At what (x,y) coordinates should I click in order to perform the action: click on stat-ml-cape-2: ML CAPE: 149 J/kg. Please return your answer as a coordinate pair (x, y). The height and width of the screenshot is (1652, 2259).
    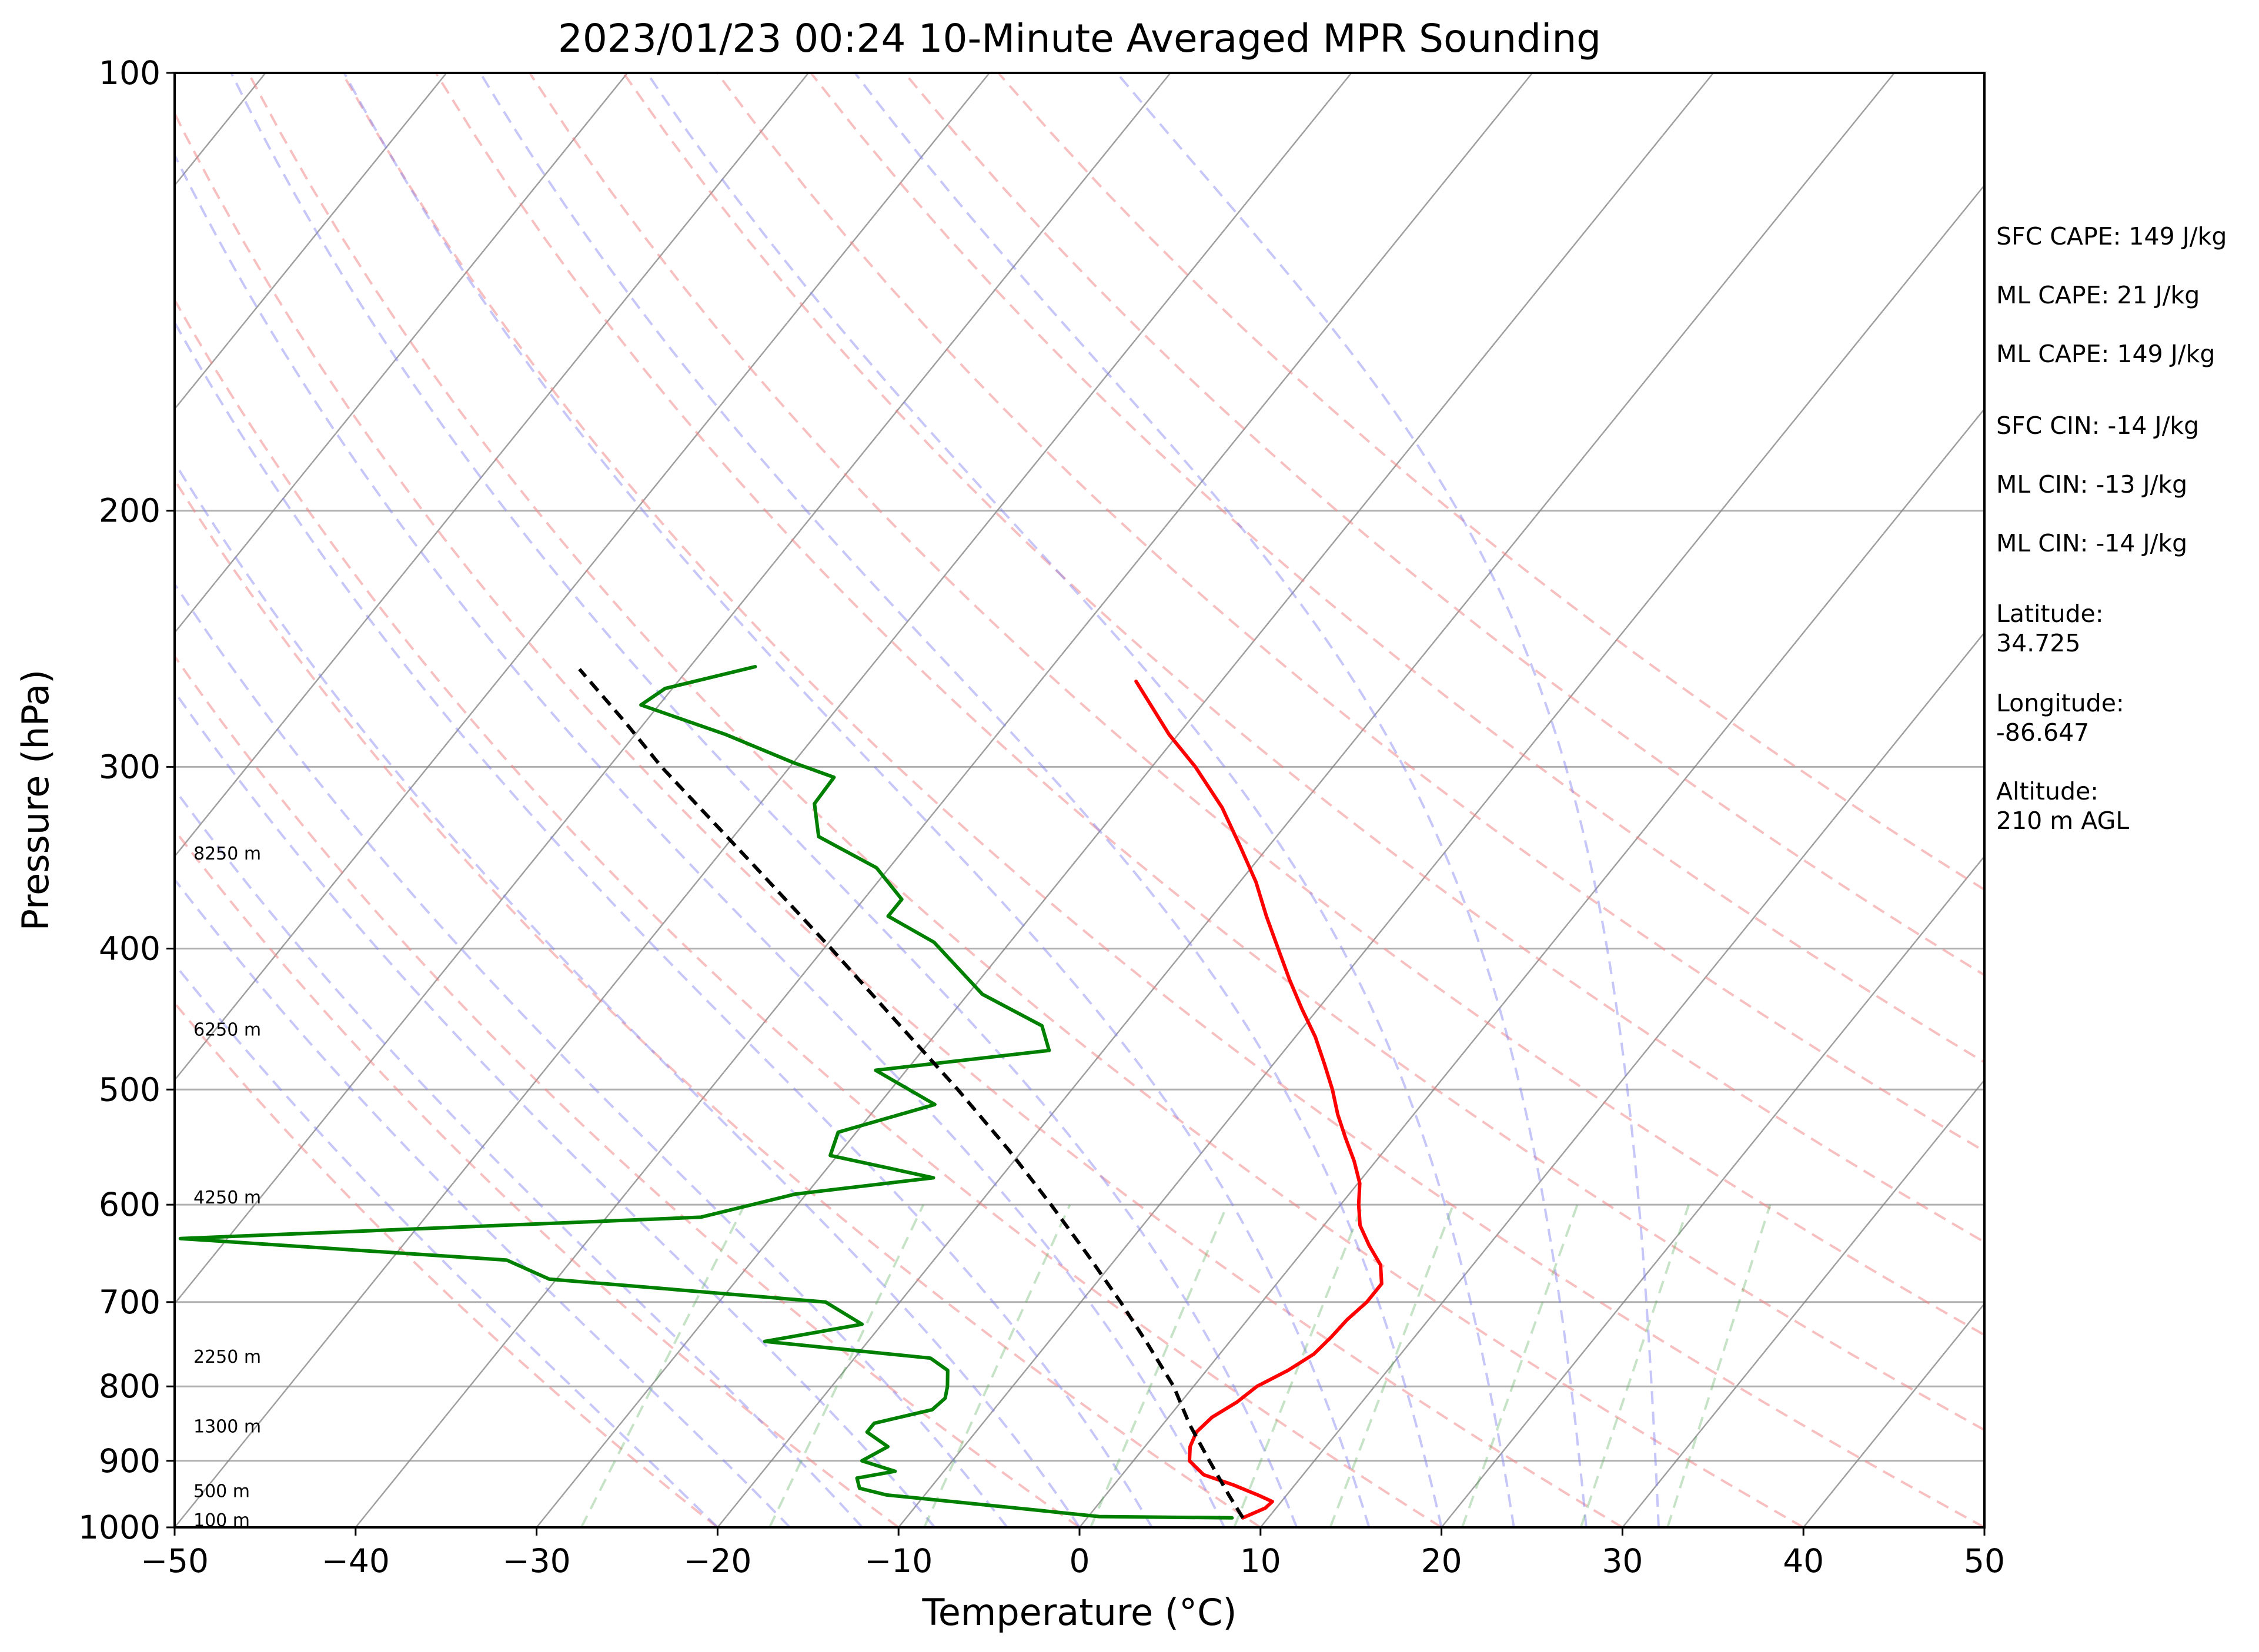
    Looking at the image, I should click on (2105, 354).